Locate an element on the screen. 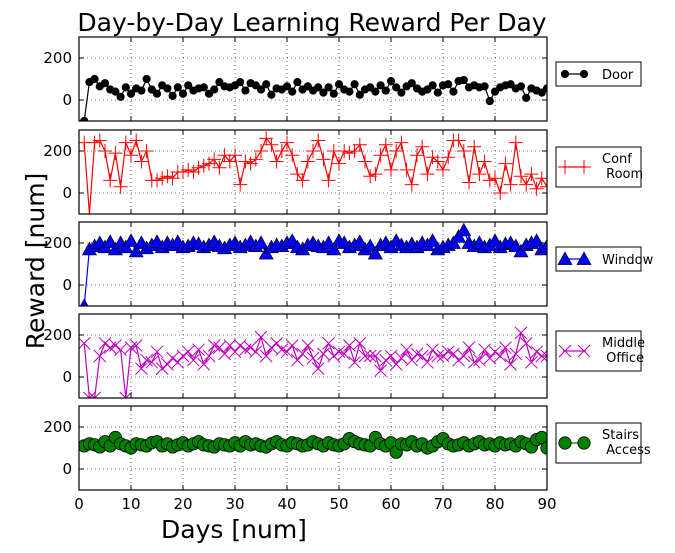  legend-label-line: Access is located at coordinates (626, 450).